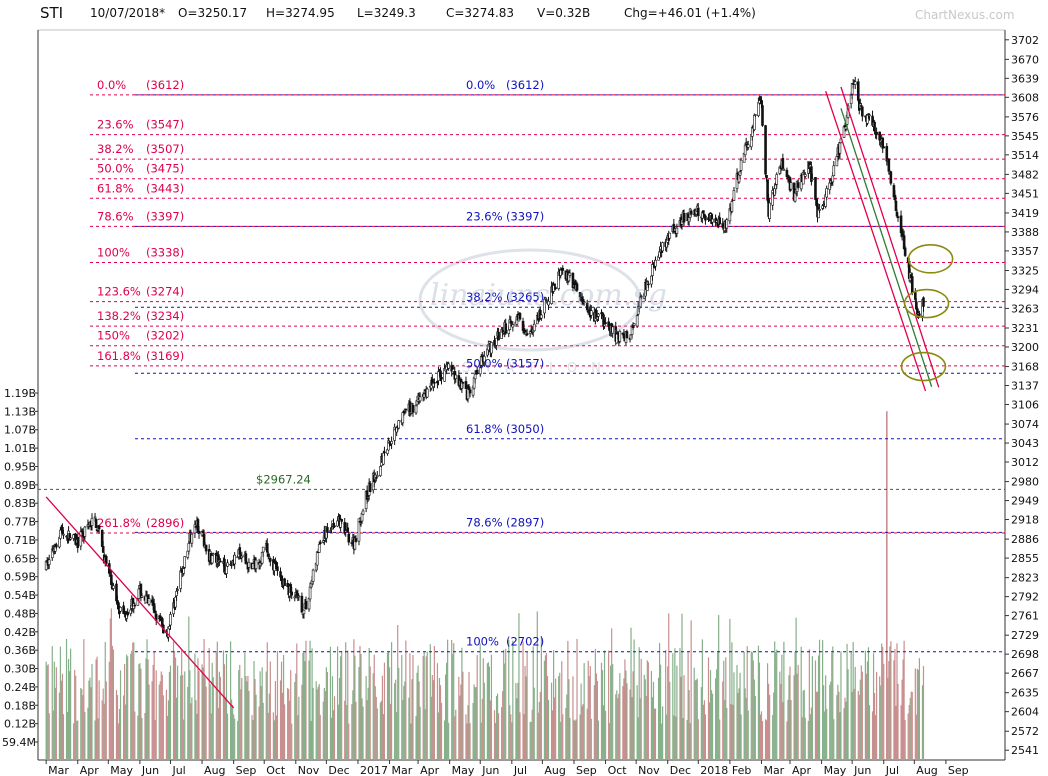 Image resolution: width=1048 pixels, height=776 pixels. Describe the element at coordinates (113, 253) in the screenshot. I see `fib-left-label: 100%` at that location.